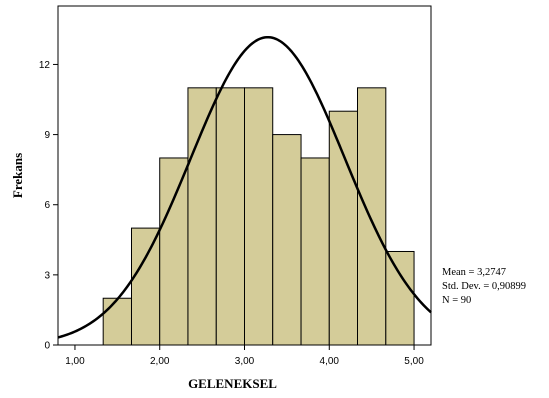 This screenshot has height=398, width=549. I want to click on std-dev-label: Std. Dev. = 0,90899, so click(484, 286).